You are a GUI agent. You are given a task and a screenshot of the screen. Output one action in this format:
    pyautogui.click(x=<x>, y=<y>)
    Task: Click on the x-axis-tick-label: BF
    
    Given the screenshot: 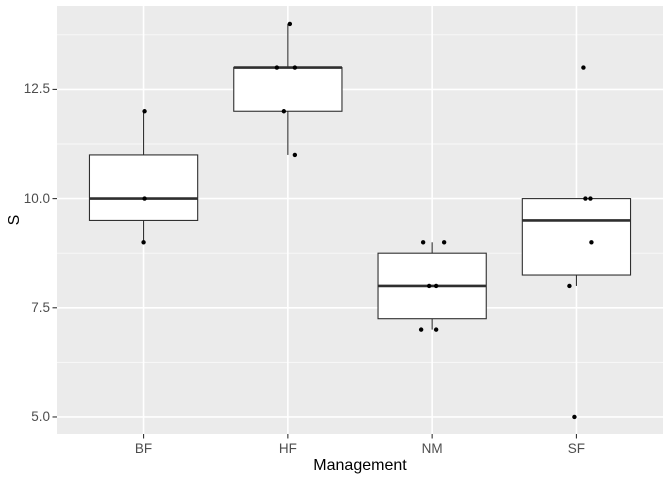 What is the action you would take?
    pyautogui.click(x=143, y=448)
    